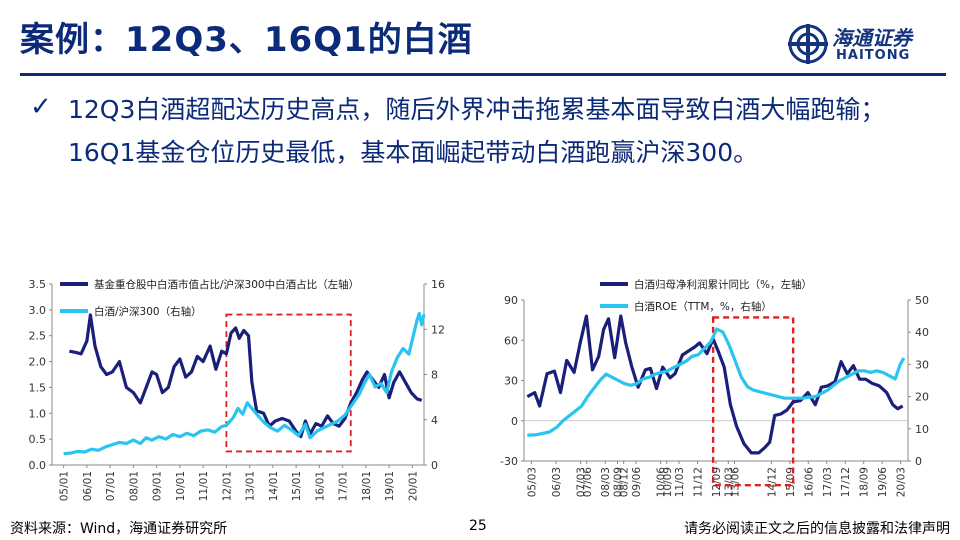 This screenshot has width=960, height=540. What do you see at coordinates (699, 482) in the screenshot?
I see `x-tick-label: 11/12` at bounding box center [699, 482].